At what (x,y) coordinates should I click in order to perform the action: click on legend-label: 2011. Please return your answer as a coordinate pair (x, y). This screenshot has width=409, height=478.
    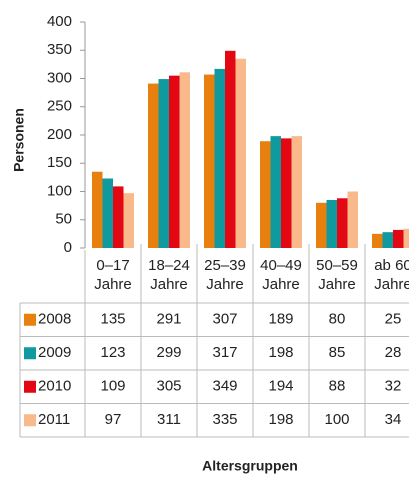
    Looking at the image, I should click on (54, 419).